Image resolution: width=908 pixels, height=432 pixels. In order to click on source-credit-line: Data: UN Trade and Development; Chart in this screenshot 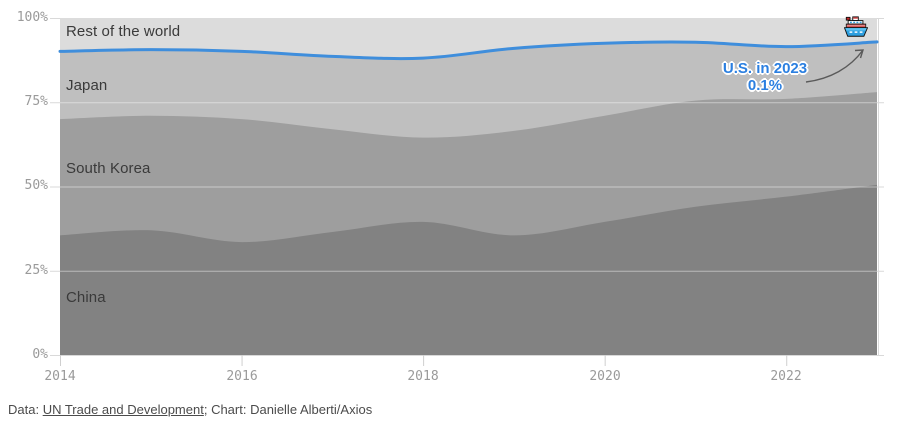, I will do `click(190, 409)`.